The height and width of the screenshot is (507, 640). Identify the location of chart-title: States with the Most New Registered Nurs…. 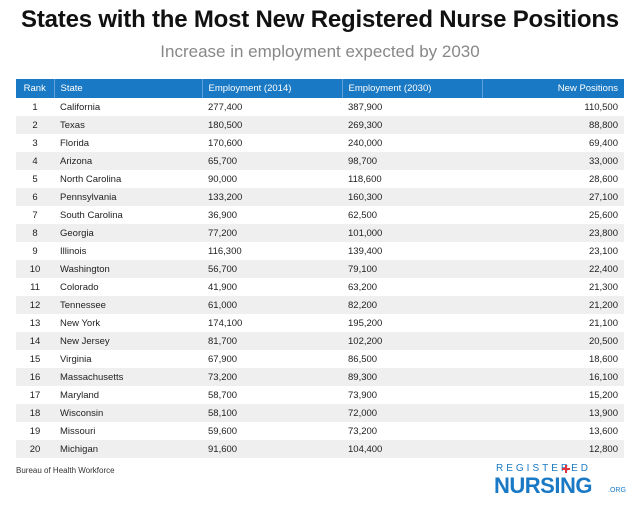
(320, 19).